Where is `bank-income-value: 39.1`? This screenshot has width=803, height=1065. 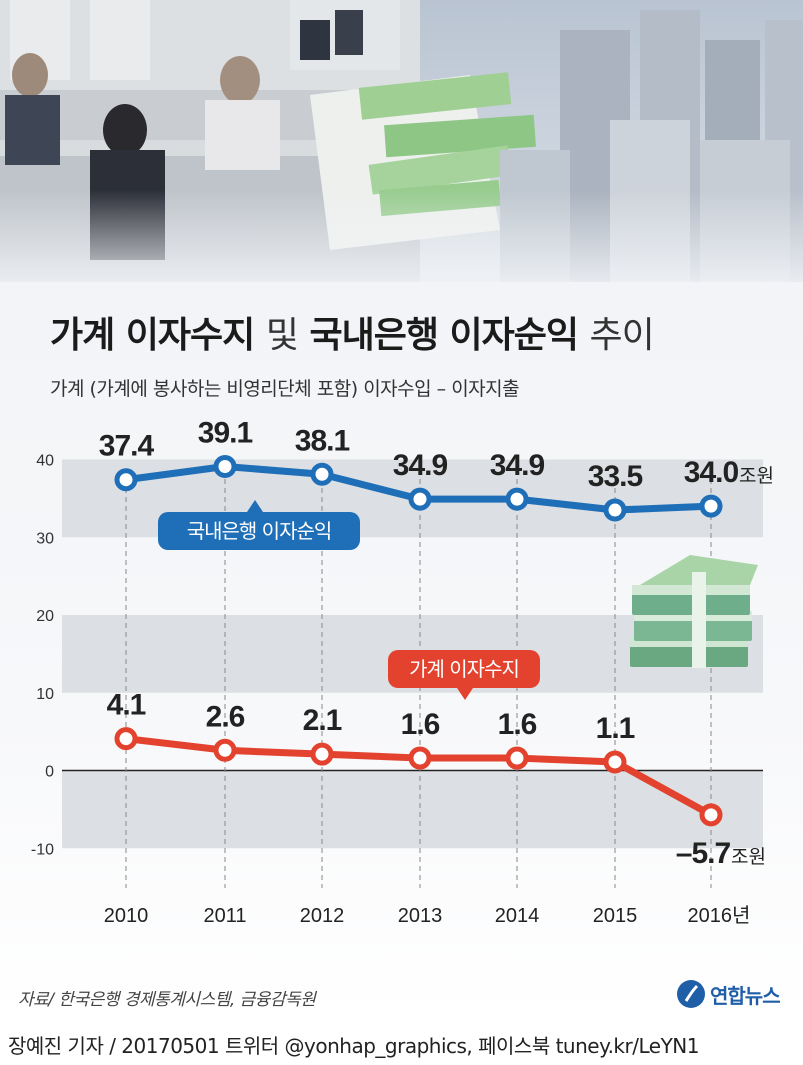
bank-income-value: 39.1 is located at coordinates (225, 434).